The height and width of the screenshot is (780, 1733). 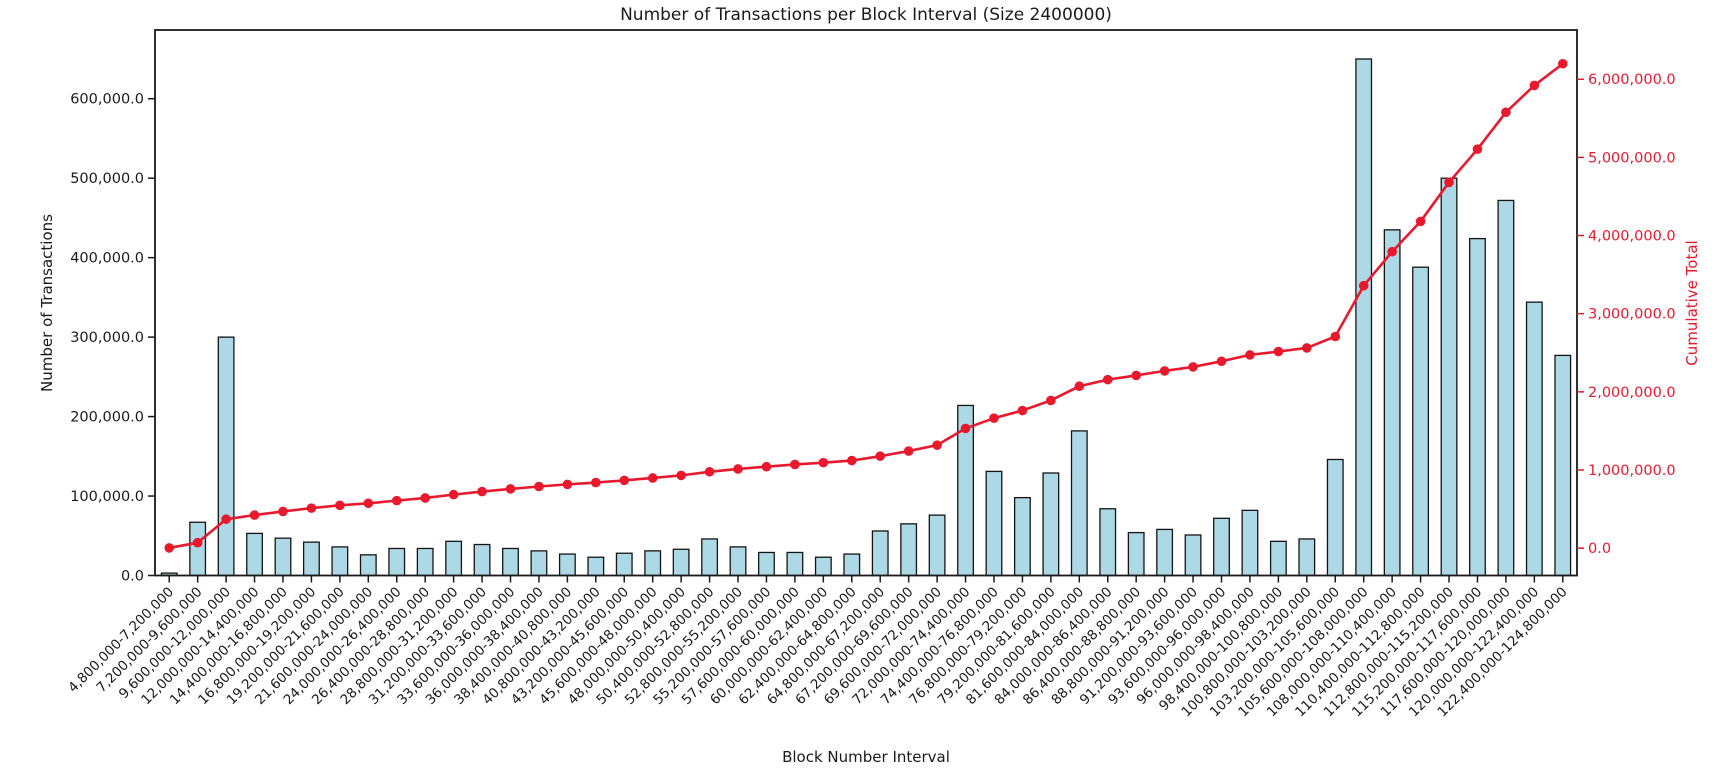 What do you see at coordinates (1632, 393) in the screenshot?
I see `y-right-tick-label: 2,000,000.0` at bounding box center [1632, 393].